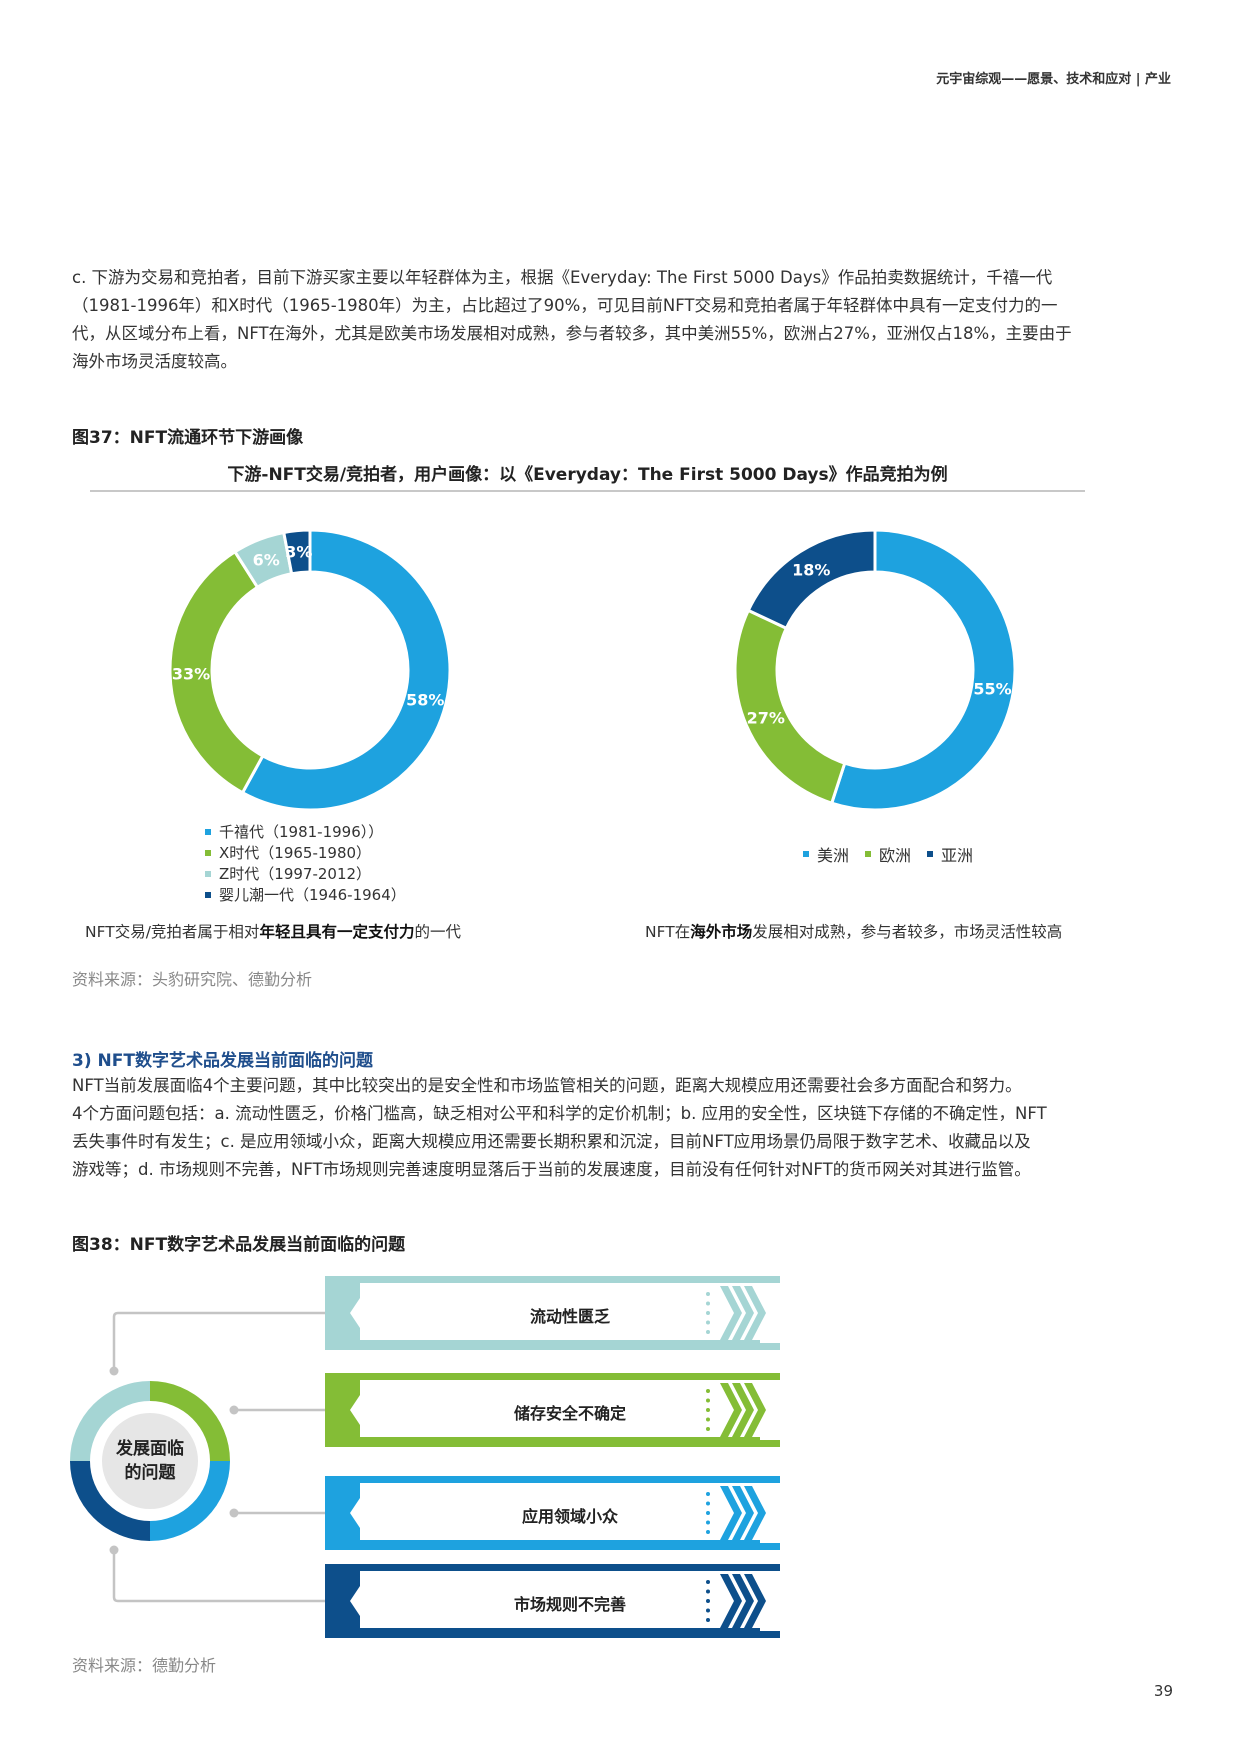  What do you see at coordinates (301, 832) in the screenshot?
I see `legend-label: 千禧代（1981-1996））` at bounding box center [301, 832].